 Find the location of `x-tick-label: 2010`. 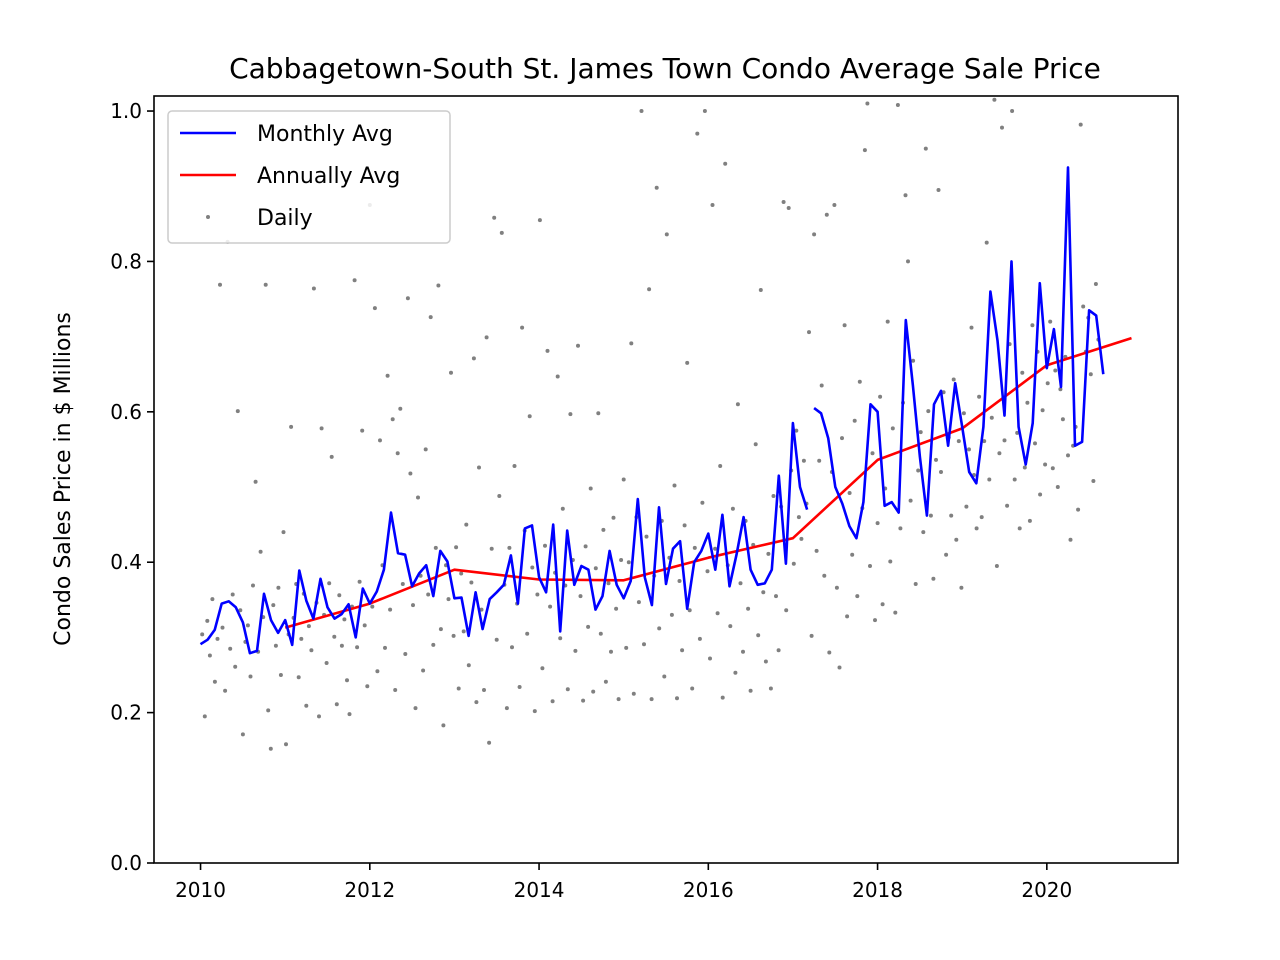

x-tick-label: 2010 is located at coordinates (200, 890).